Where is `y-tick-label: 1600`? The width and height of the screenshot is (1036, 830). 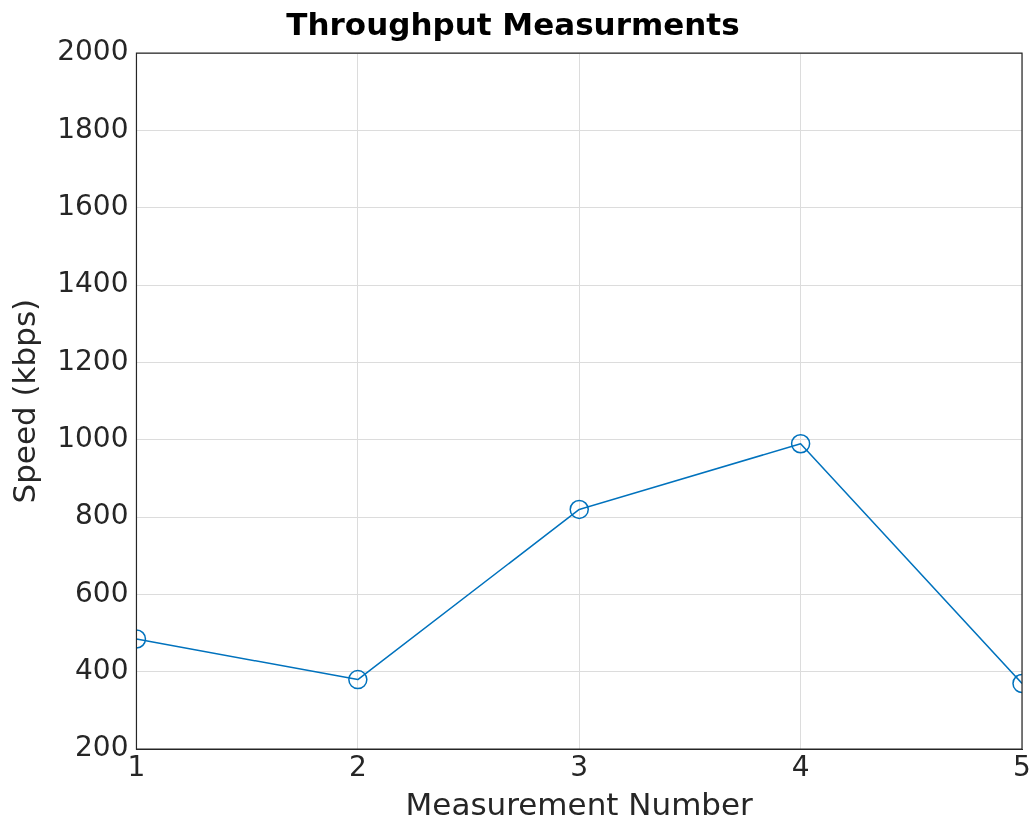 y-tick-label: 1600 is located at coordinates (93, 206).